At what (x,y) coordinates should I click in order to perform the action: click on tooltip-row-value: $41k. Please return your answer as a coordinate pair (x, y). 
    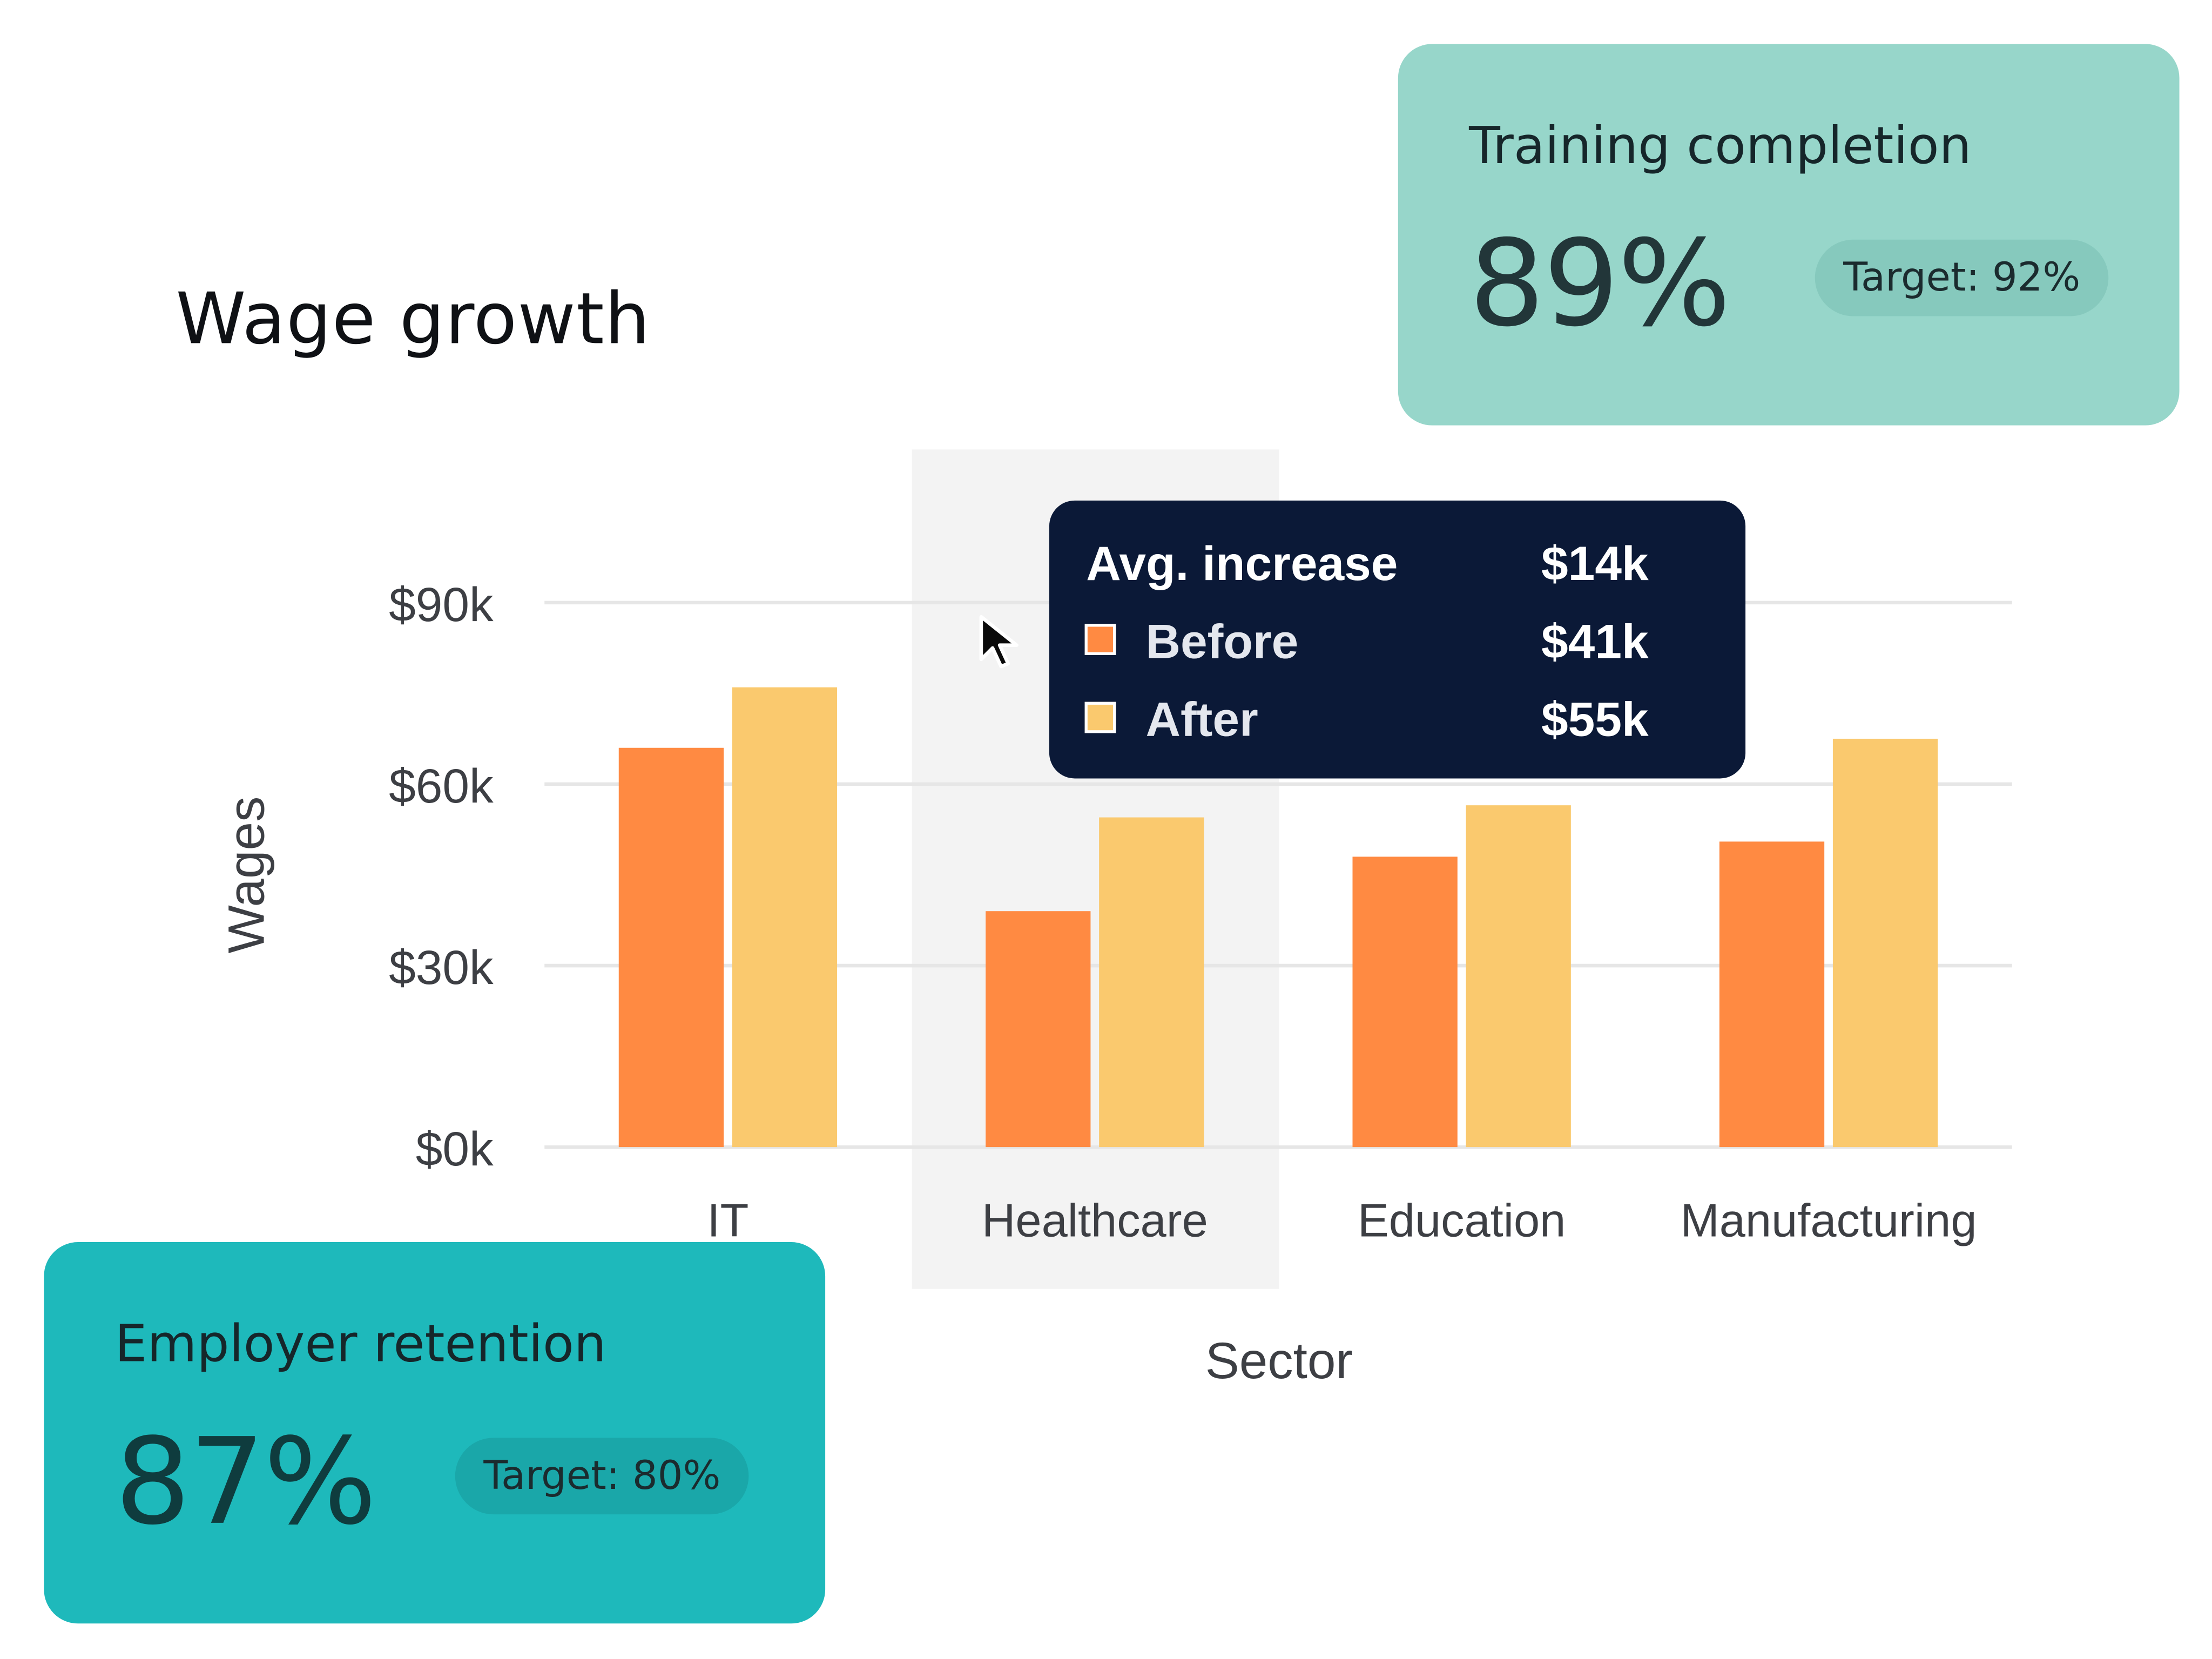
    Looking at the image, I should click on (1595, 642).